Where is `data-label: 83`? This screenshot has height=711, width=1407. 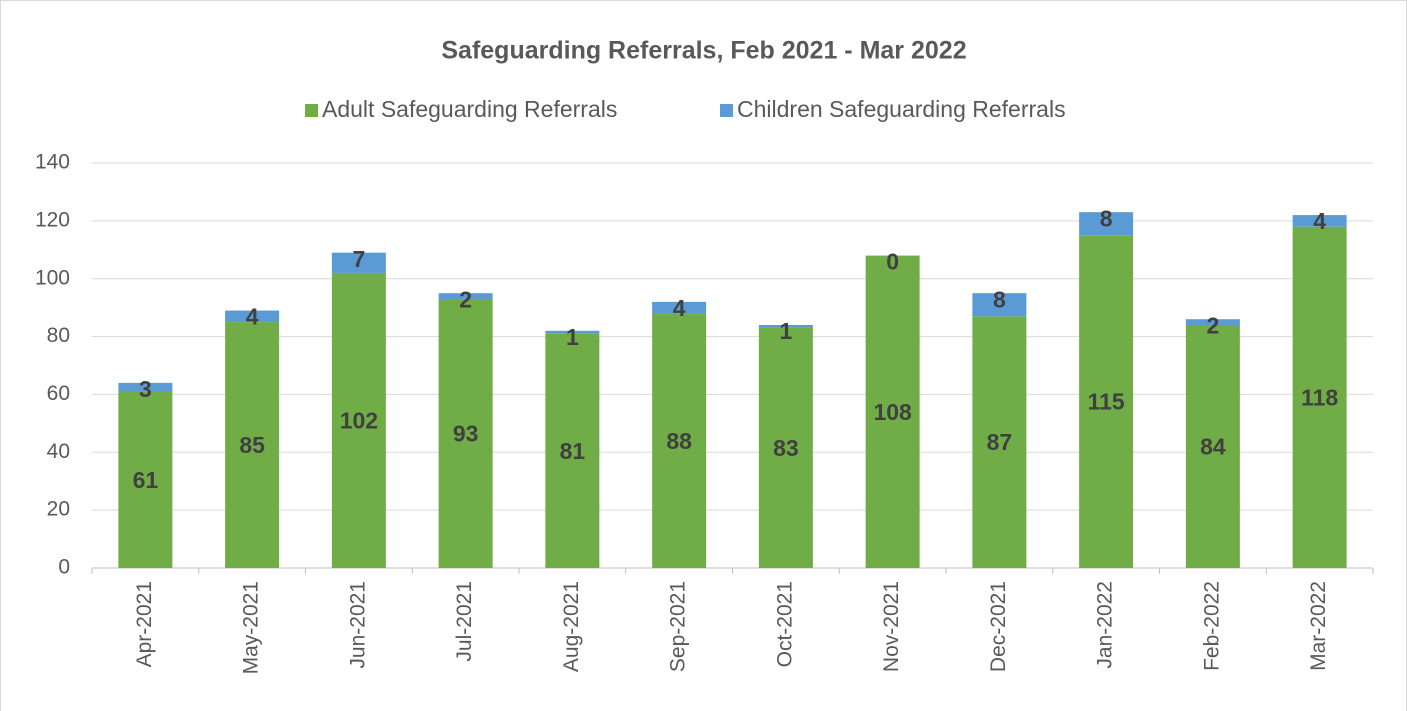
data-label: 83 is located at coordinates (786, 448).